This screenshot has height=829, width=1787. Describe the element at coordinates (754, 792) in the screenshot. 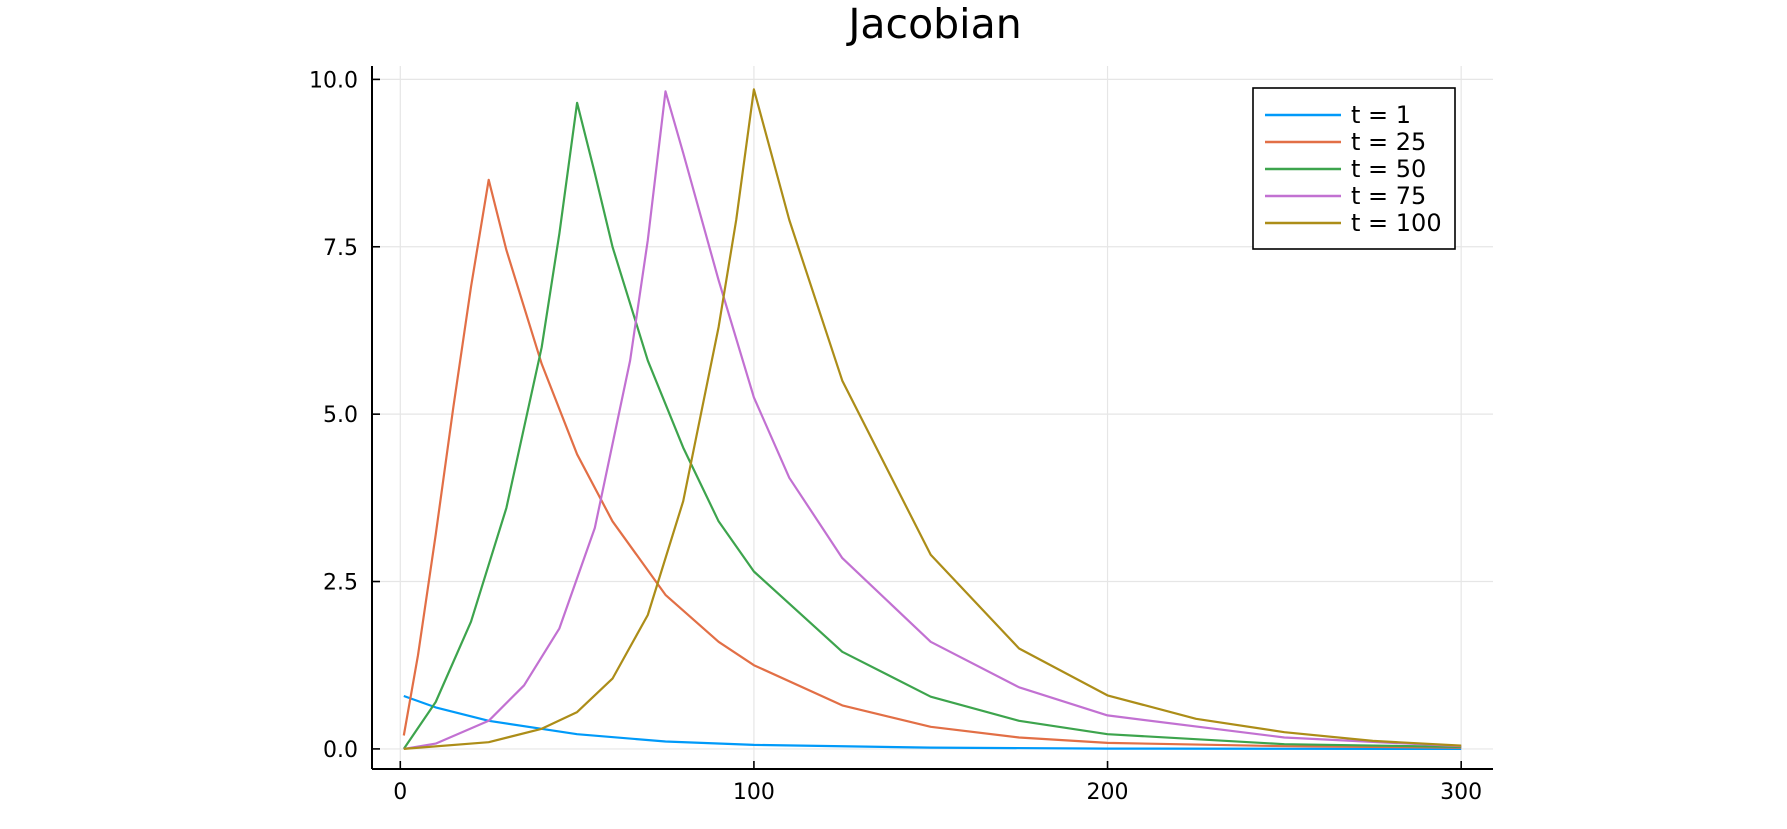

I see `x-tick-label: 100` at that location.